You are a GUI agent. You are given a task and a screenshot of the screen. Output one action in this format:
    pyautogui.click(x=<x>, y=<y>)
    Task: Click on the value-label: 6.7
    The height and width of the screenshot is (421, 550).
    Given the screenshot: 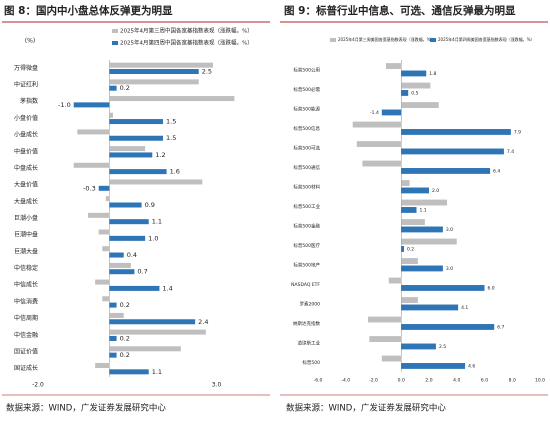 What is the action you would take?
    pyautogui.click(x=500, y=327)
    